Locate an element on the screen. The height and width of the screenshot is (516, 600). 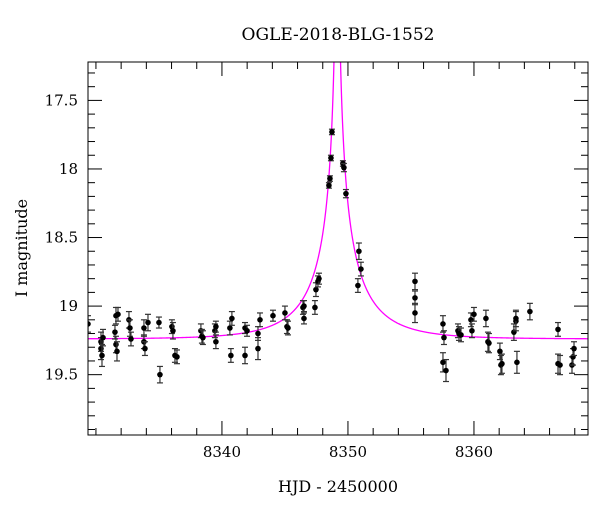
chart-title: OGLE-2018-BLG-1552 is located at coordinates (338, 35).